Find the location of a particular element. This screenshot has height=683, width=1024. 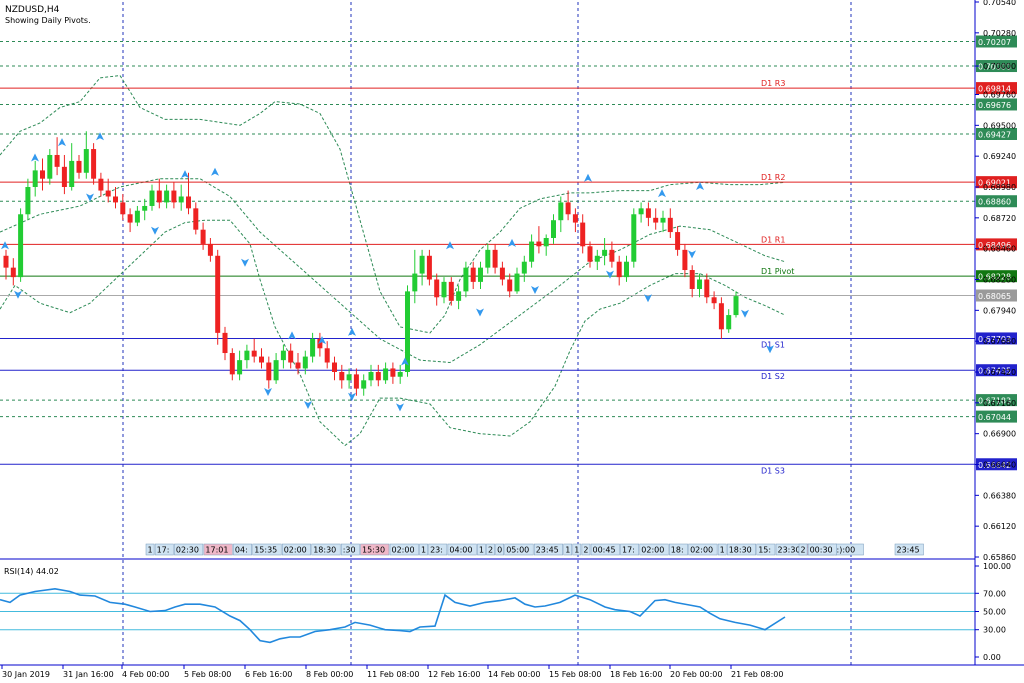

time-tag-label: 15:35 is located at coordinates (265, 550).